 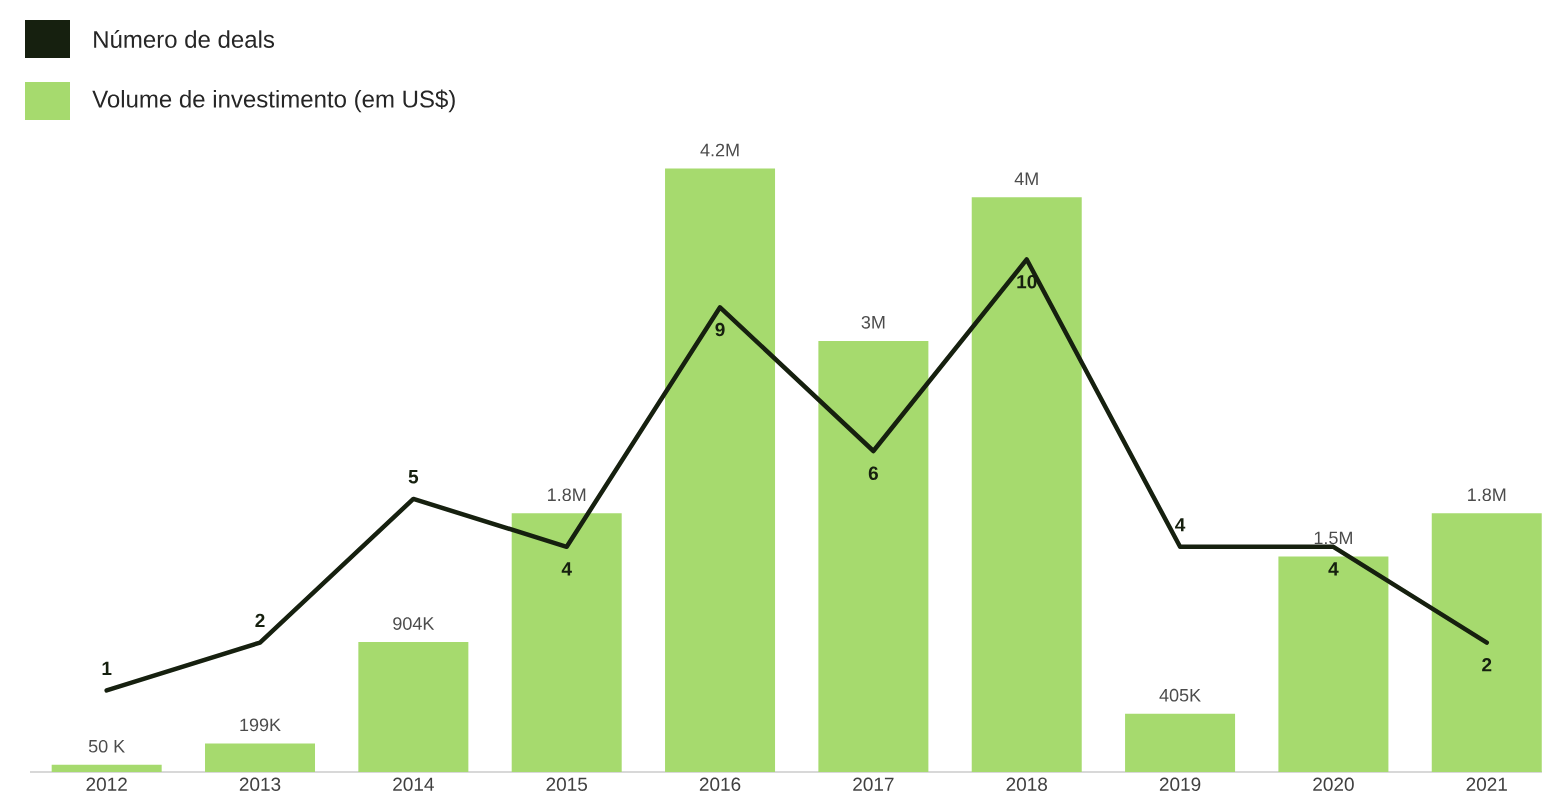 I want to click on data-label: 4.2M, so click(x=719, y=150).